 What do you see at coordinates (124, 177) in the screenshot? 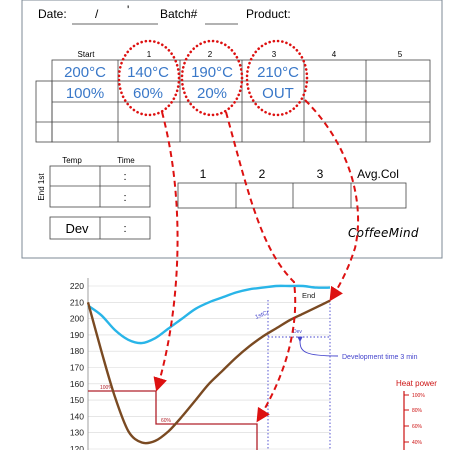
I see `crack-time-colon-1: :` at bounding box center [124, 177].